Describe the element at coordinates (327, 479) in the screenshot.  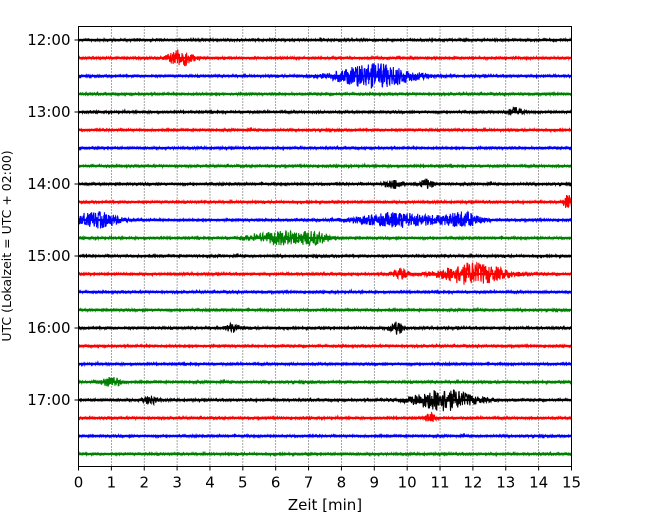
I see `x-axis: 0 1 2 3 4 5 6 7 8 9 10 11 12 13 14 15` at that location.